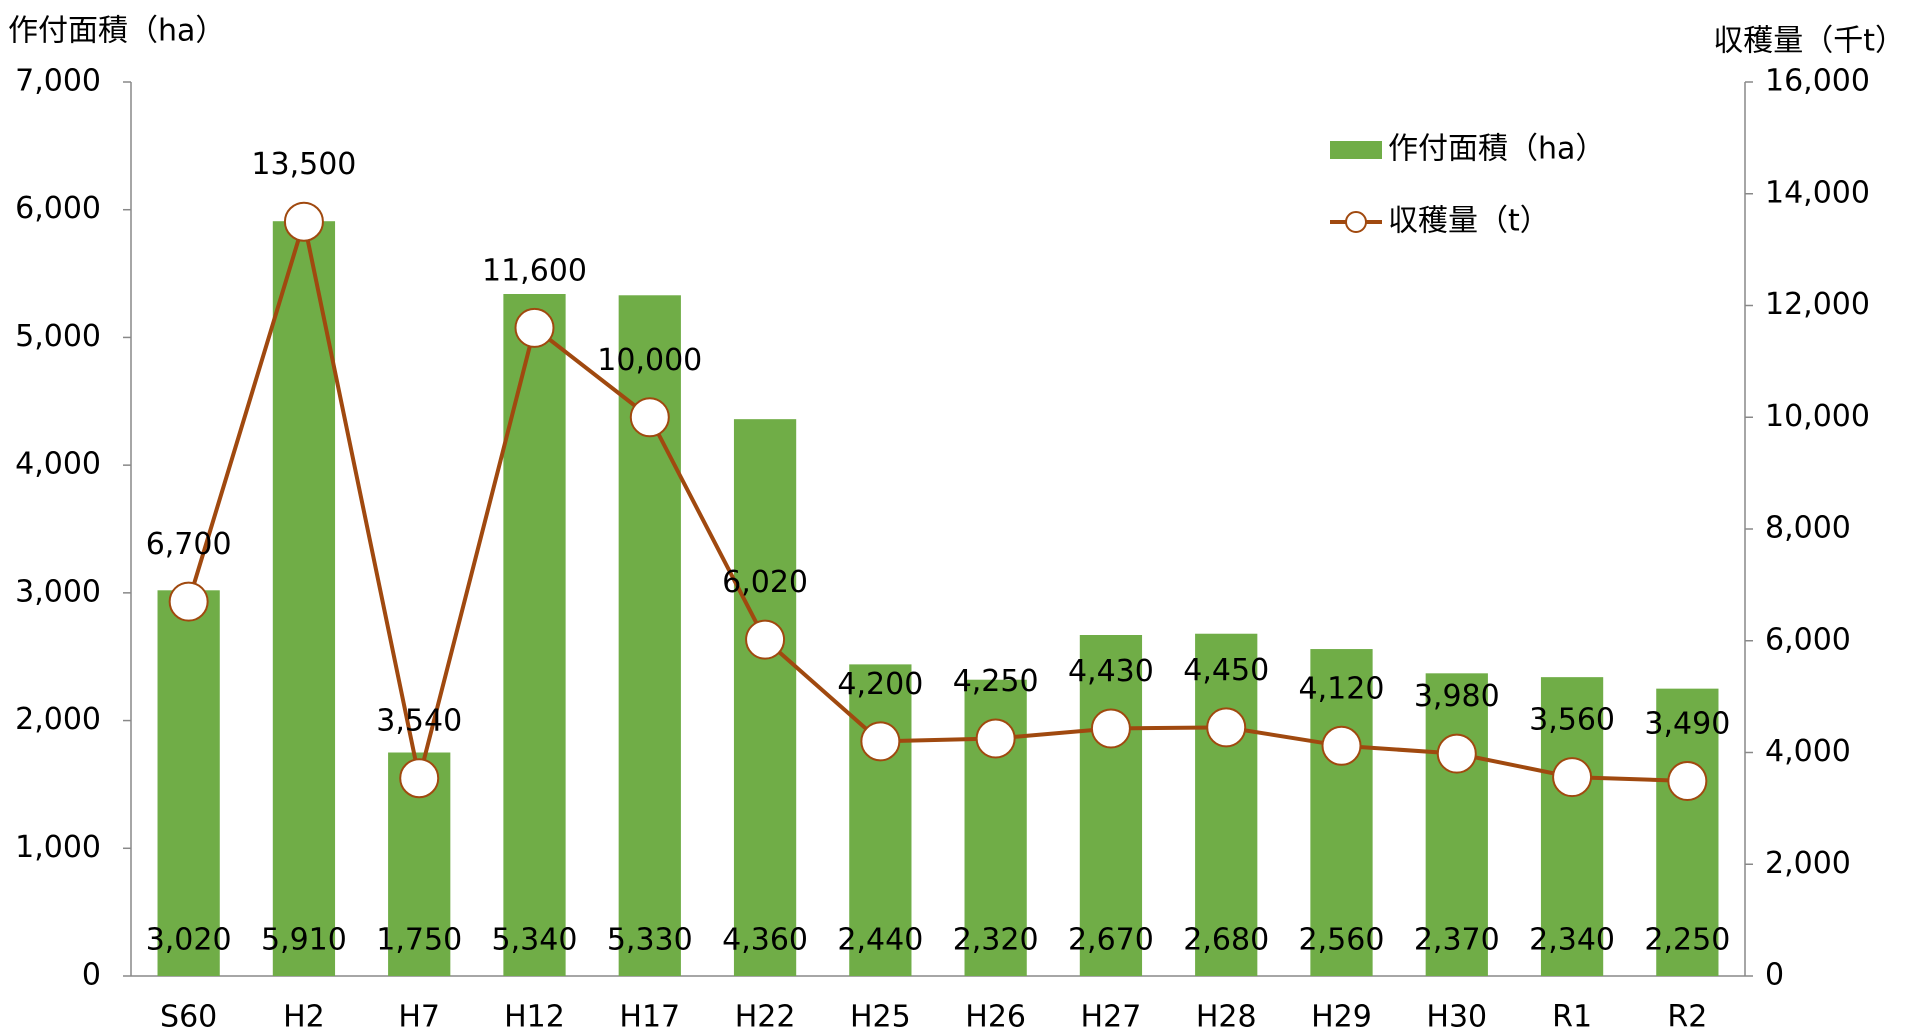 This screenshot has width=1913, height=1035. What do you see at coordinates (649, 1017) in the screenshot?
I see `x-tick-label: H17` at bounding box center [649, 1017].